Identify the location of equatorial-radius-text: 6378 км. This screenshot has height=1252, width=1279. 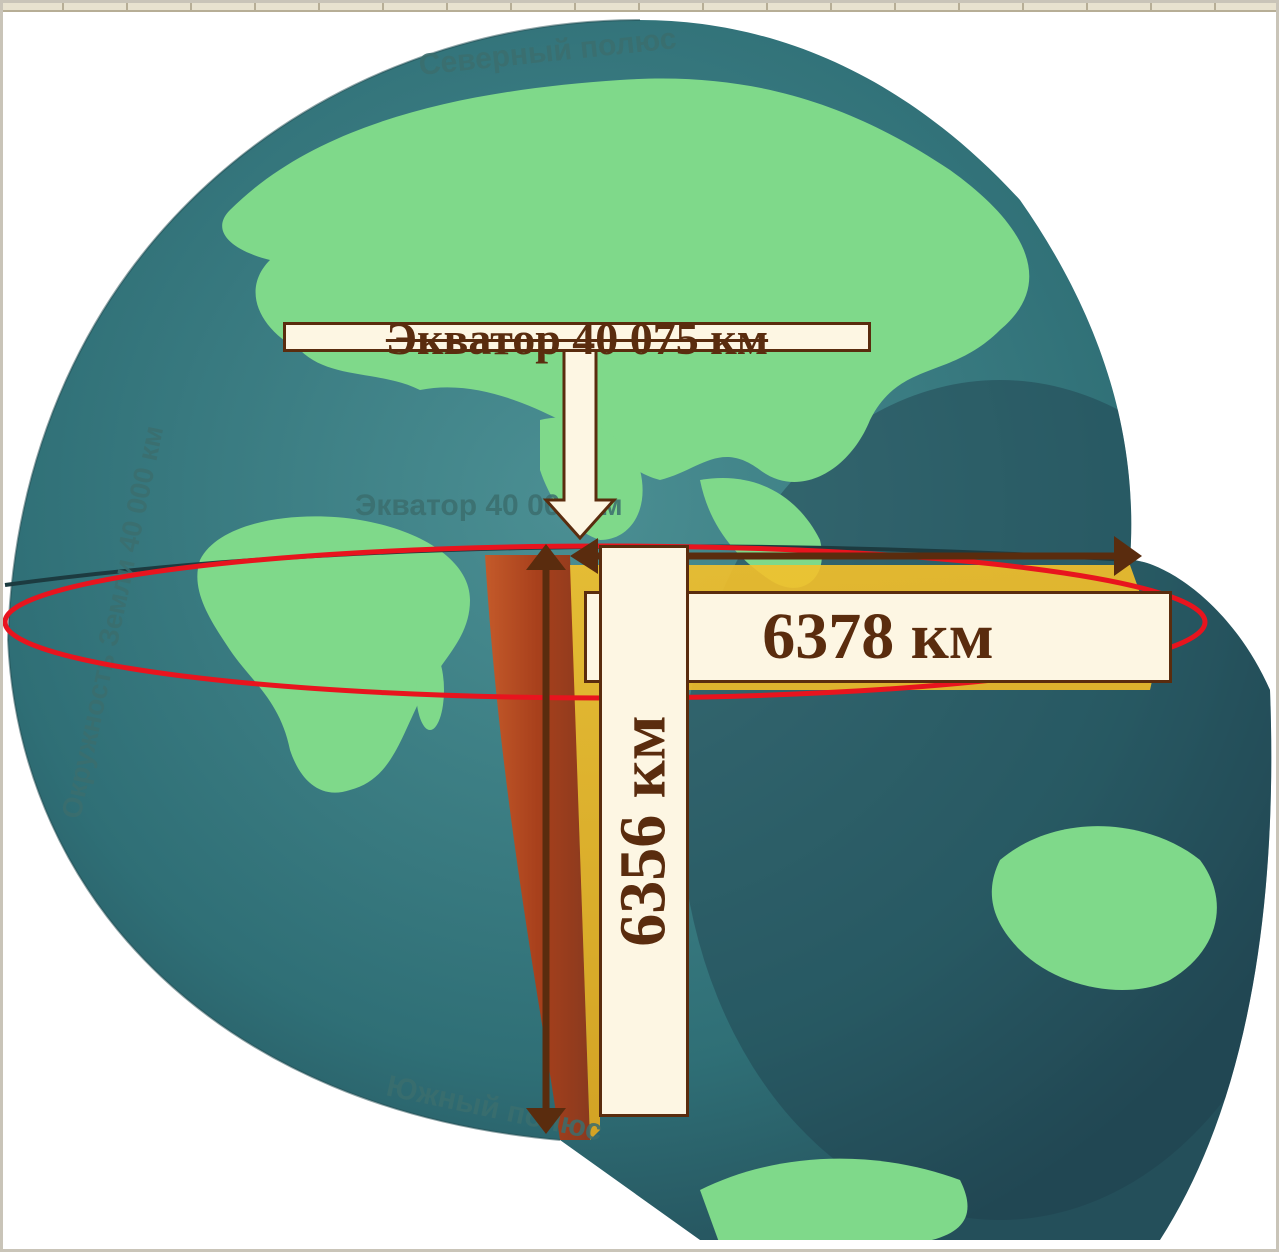
(878, 636).